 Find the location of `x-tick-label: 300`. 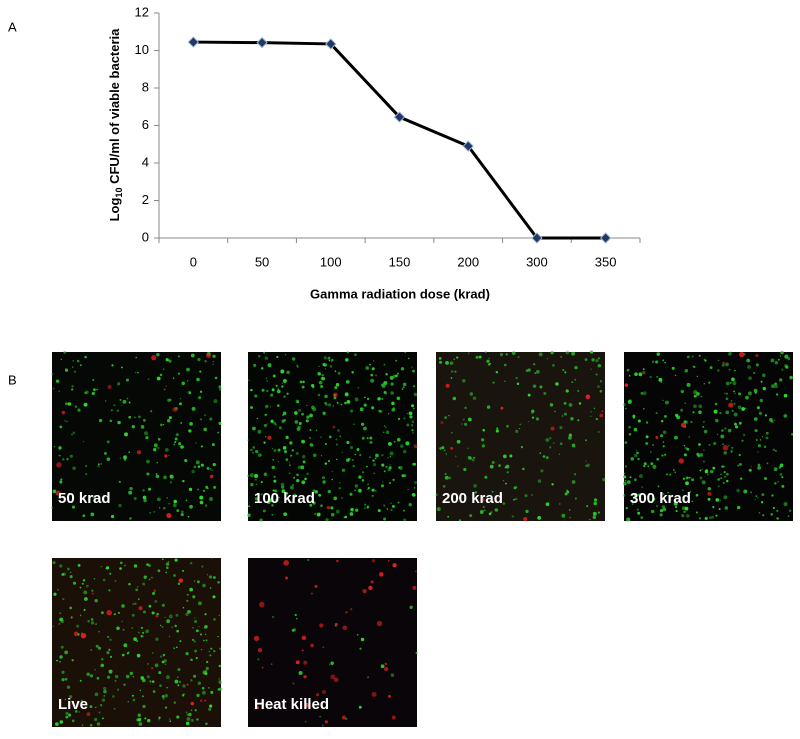

x-tick-label: 300 is located at coordinates (537, 261).